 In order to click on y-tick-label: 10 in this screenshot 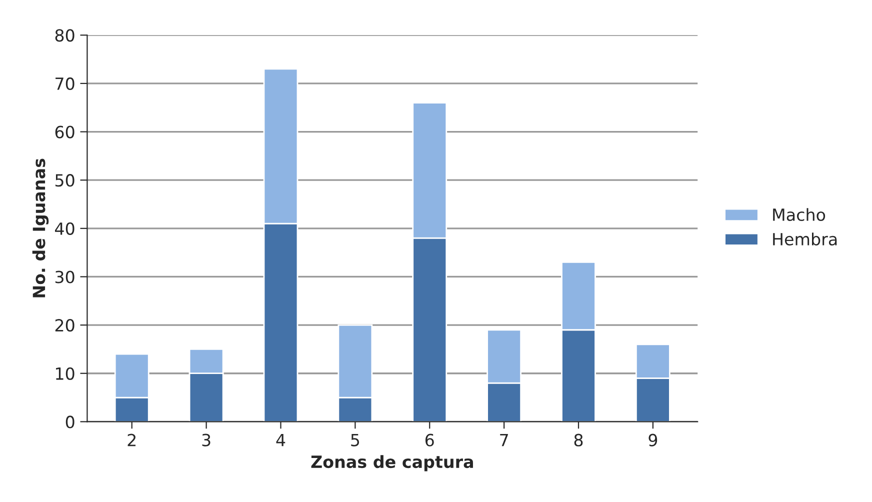, I will do `click(65, 373)`.